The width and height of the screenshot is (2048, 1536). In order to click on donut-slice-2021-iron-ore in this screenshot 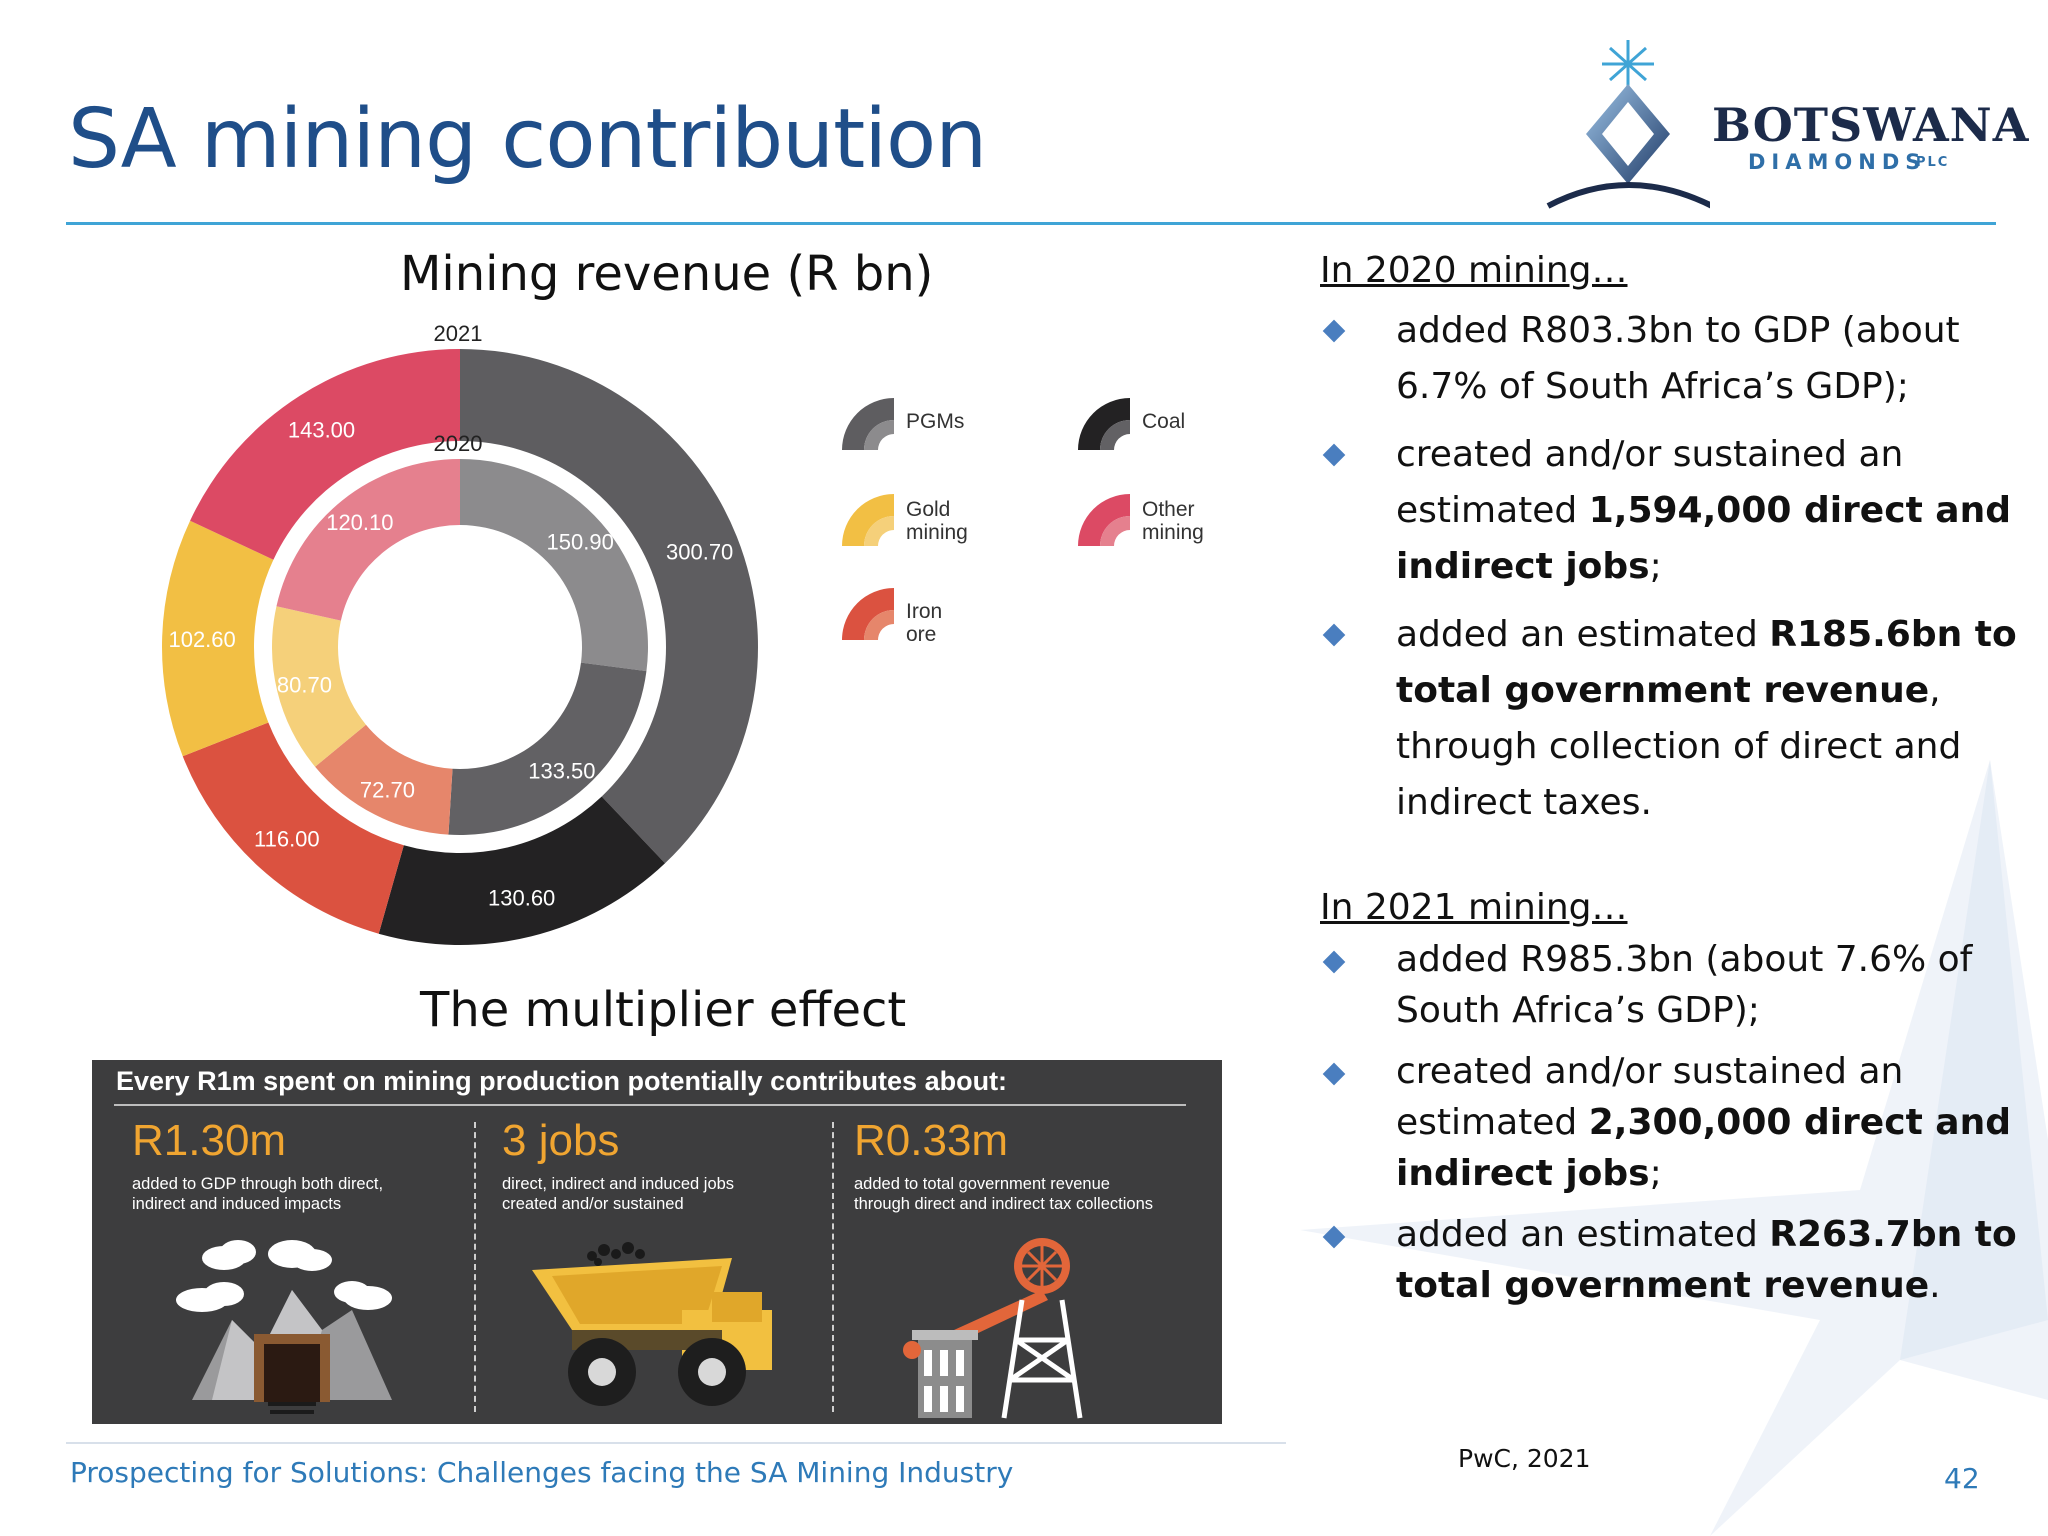, I will do `click(293, 828)`.